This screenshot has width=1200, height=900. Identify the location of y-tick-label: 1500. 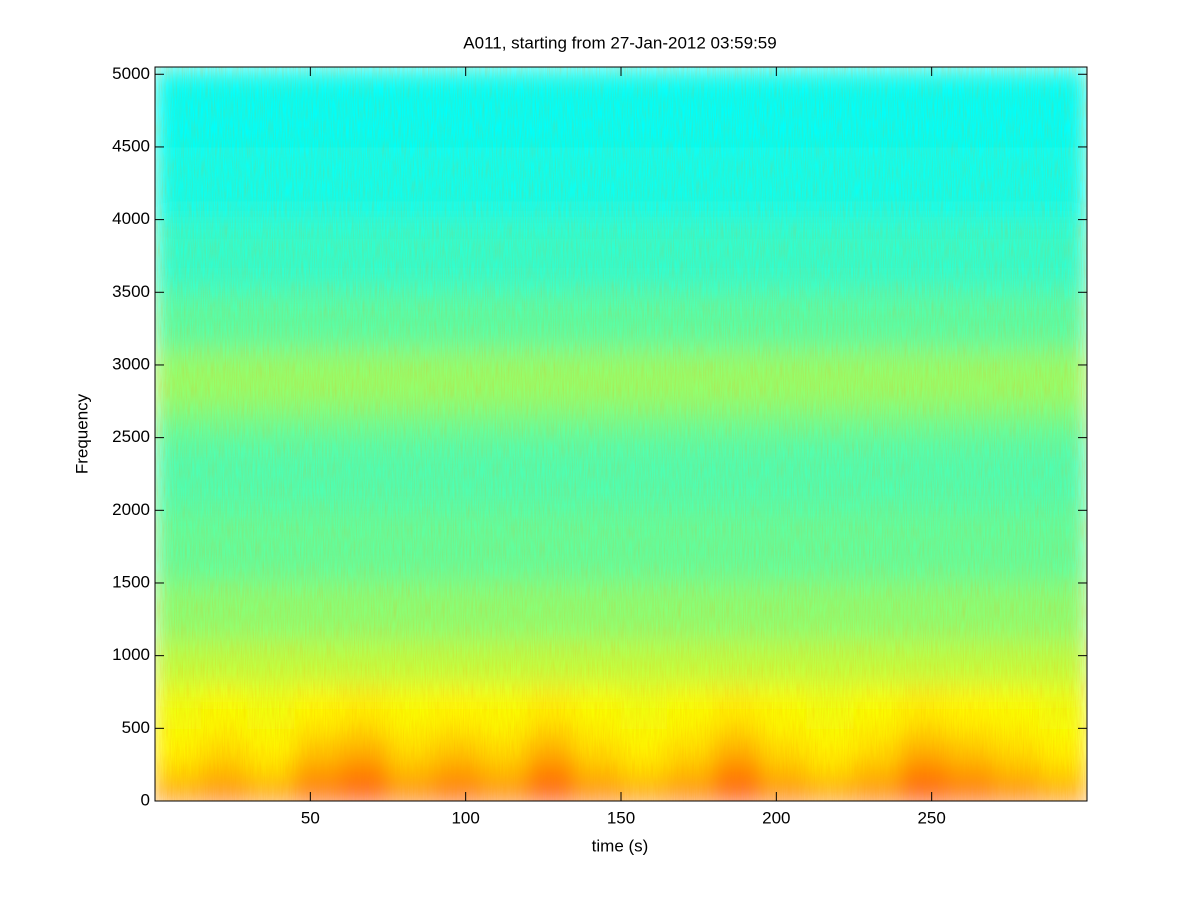
(131, 581).